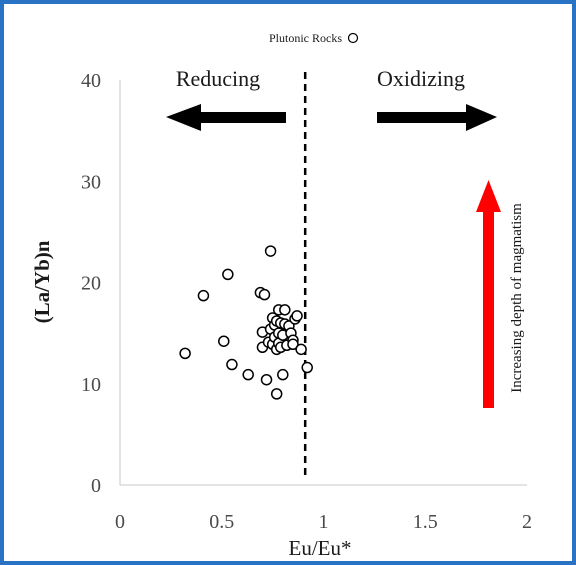  Describe the element at coordinates (421, 78) in the screenshot. I see `oxidizing-label: Oxidizing` at that location.